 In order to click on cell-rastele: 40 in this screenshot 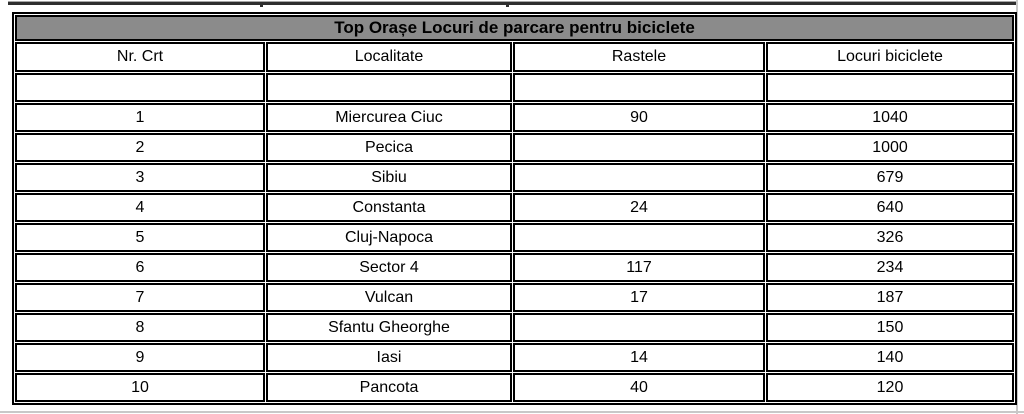, I will do `click(639, 387)`.